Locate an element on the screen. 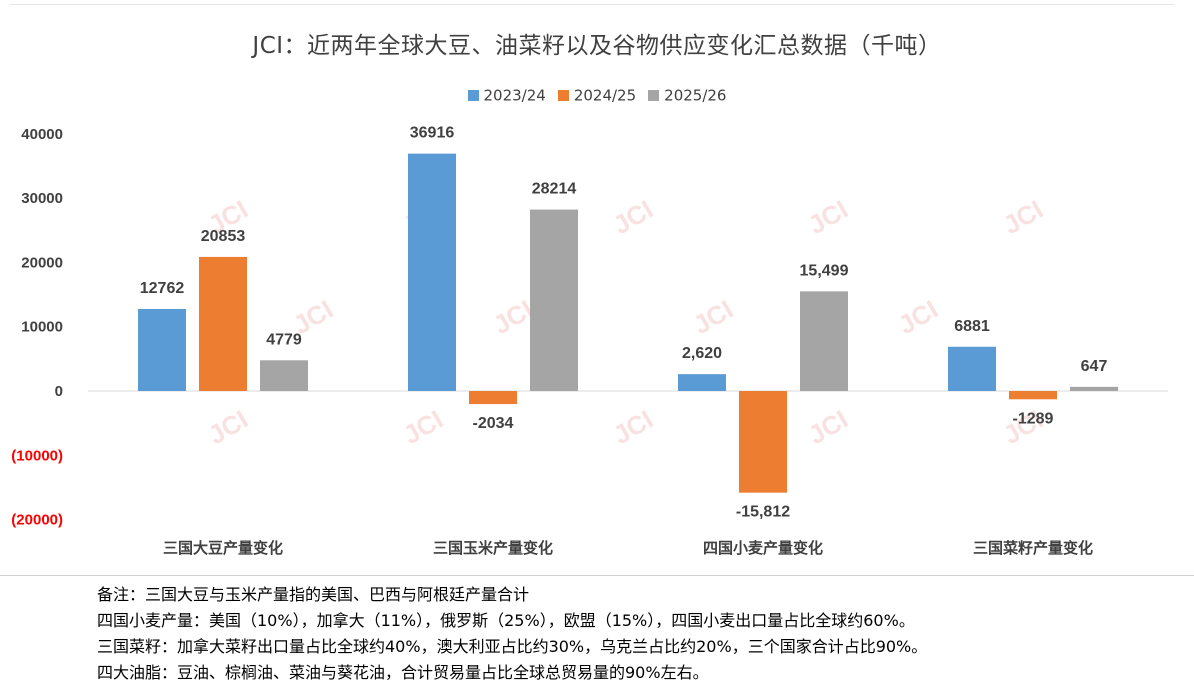 The height and width of the screenshot is (693, 1194). data-label: 6881 is located at coordinates (972, 326).